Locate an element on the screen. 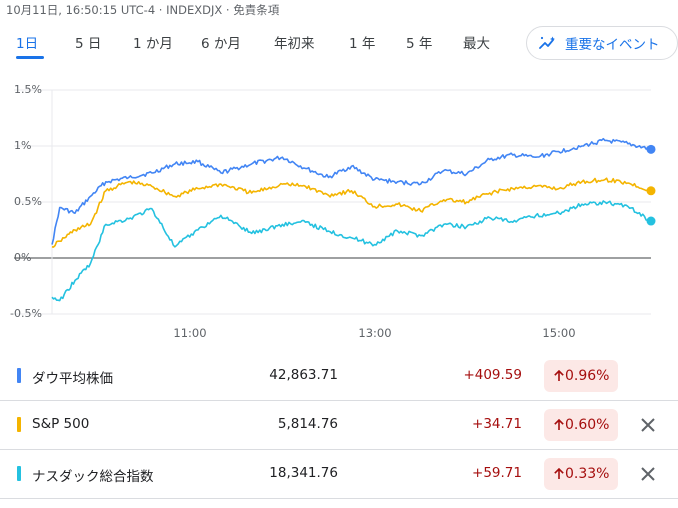 This screenshot has width=678, height=508. tab-1-month: 1 か月 is located at coordinates (153, 44).